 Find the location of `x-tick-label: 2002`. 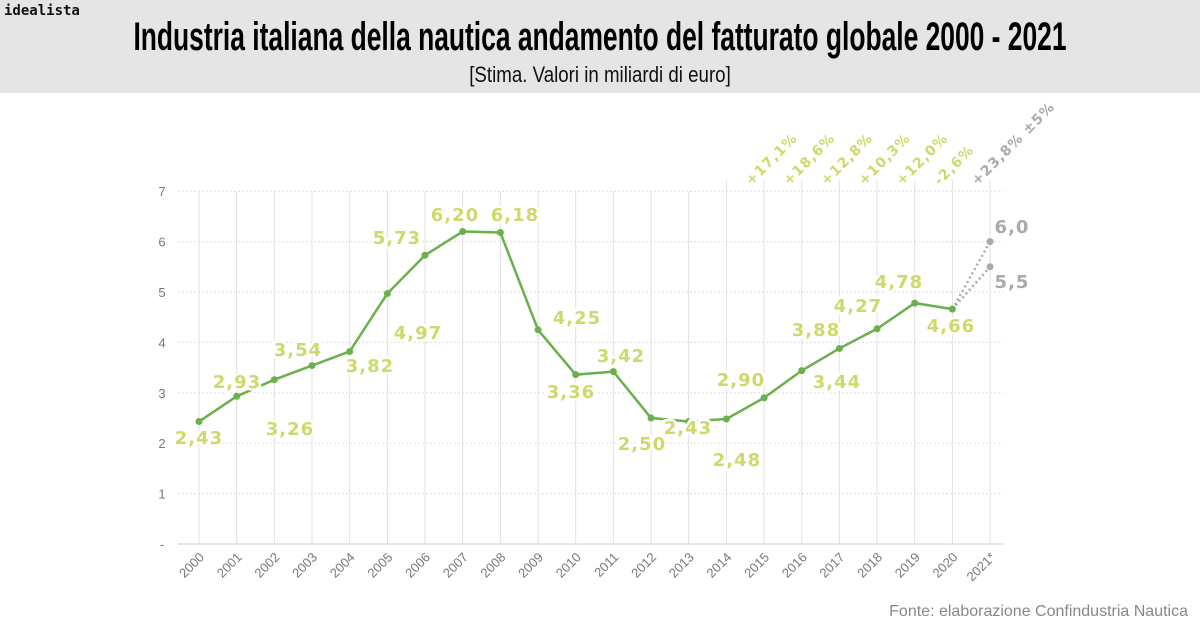

x-tick-label: 2002 is located at coordinates (266, 565).